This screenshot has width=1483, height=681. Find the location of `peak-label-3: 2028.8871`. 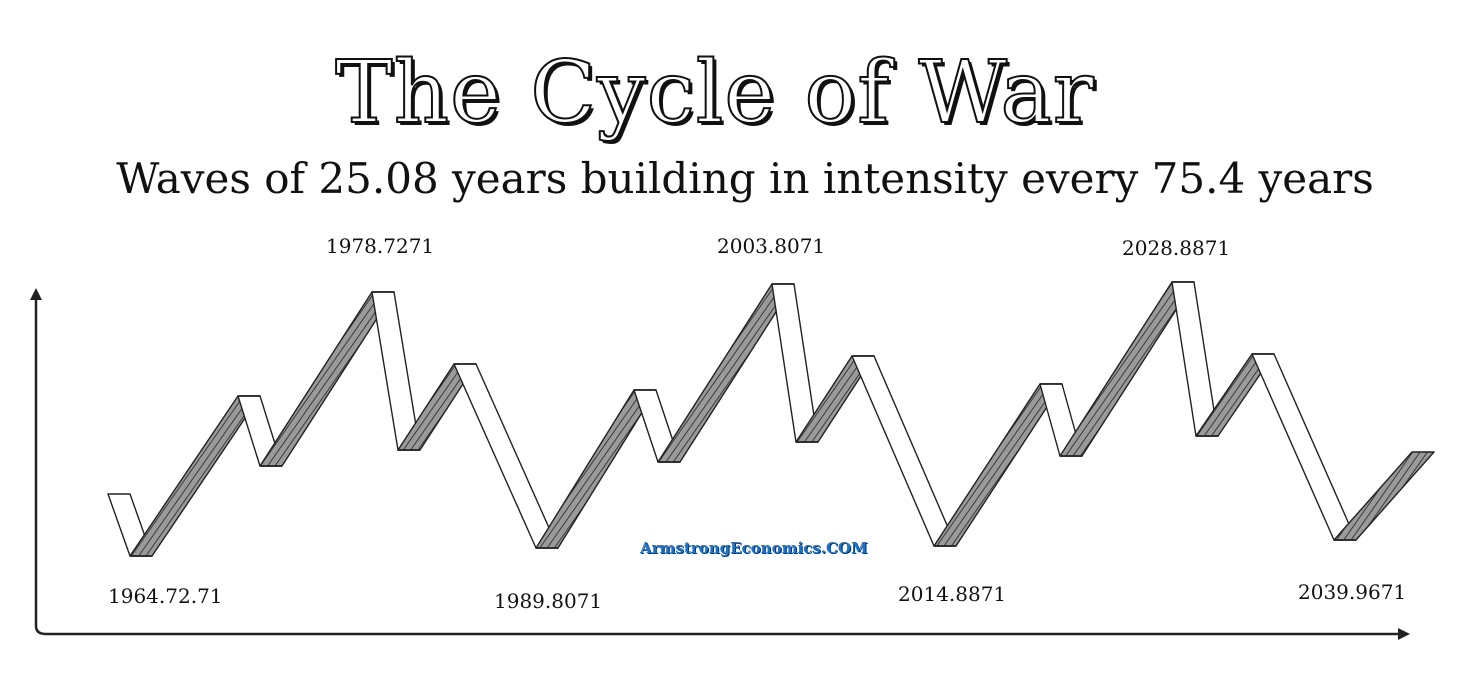

peak-label-3: 2028.8871 is located at coordinates (1176, 248).